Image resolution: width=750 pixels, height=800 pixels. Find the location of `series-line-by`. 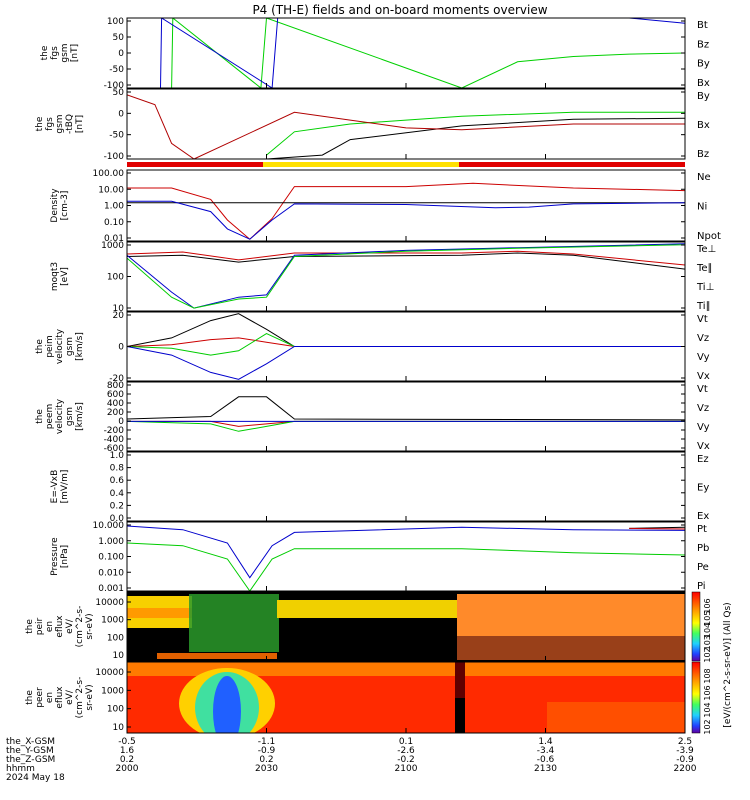

series-line-by is located at coordinates (475, 133).